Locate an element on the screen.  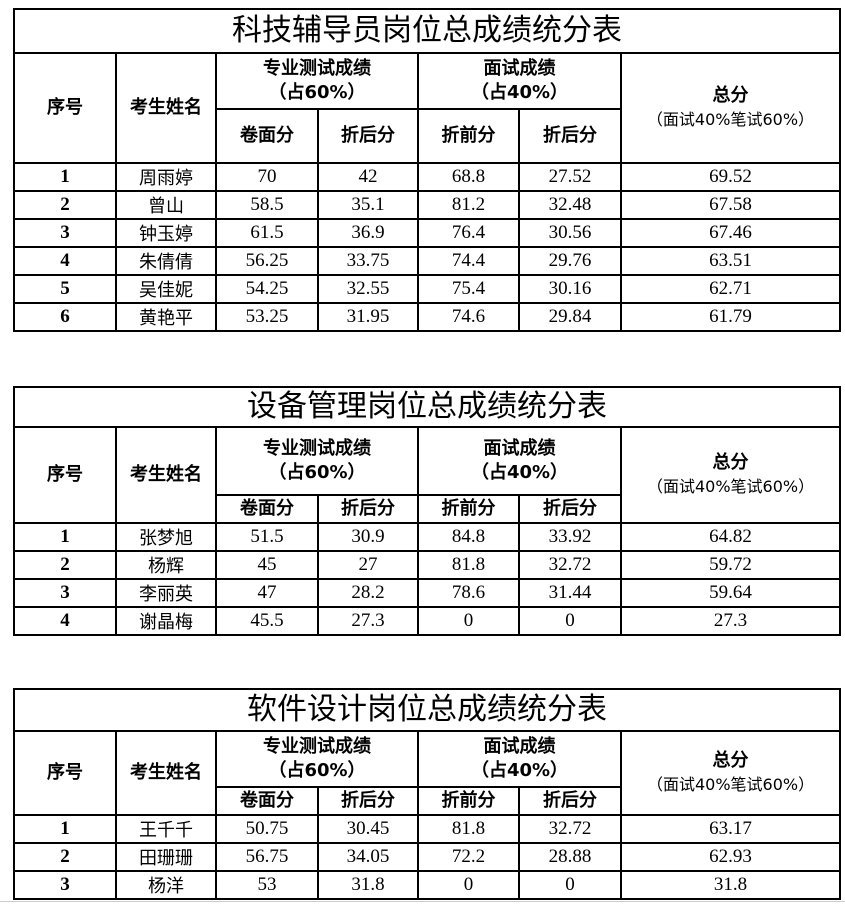
cell-written-weighted: 28.2 is located at coordinates (368, 593).